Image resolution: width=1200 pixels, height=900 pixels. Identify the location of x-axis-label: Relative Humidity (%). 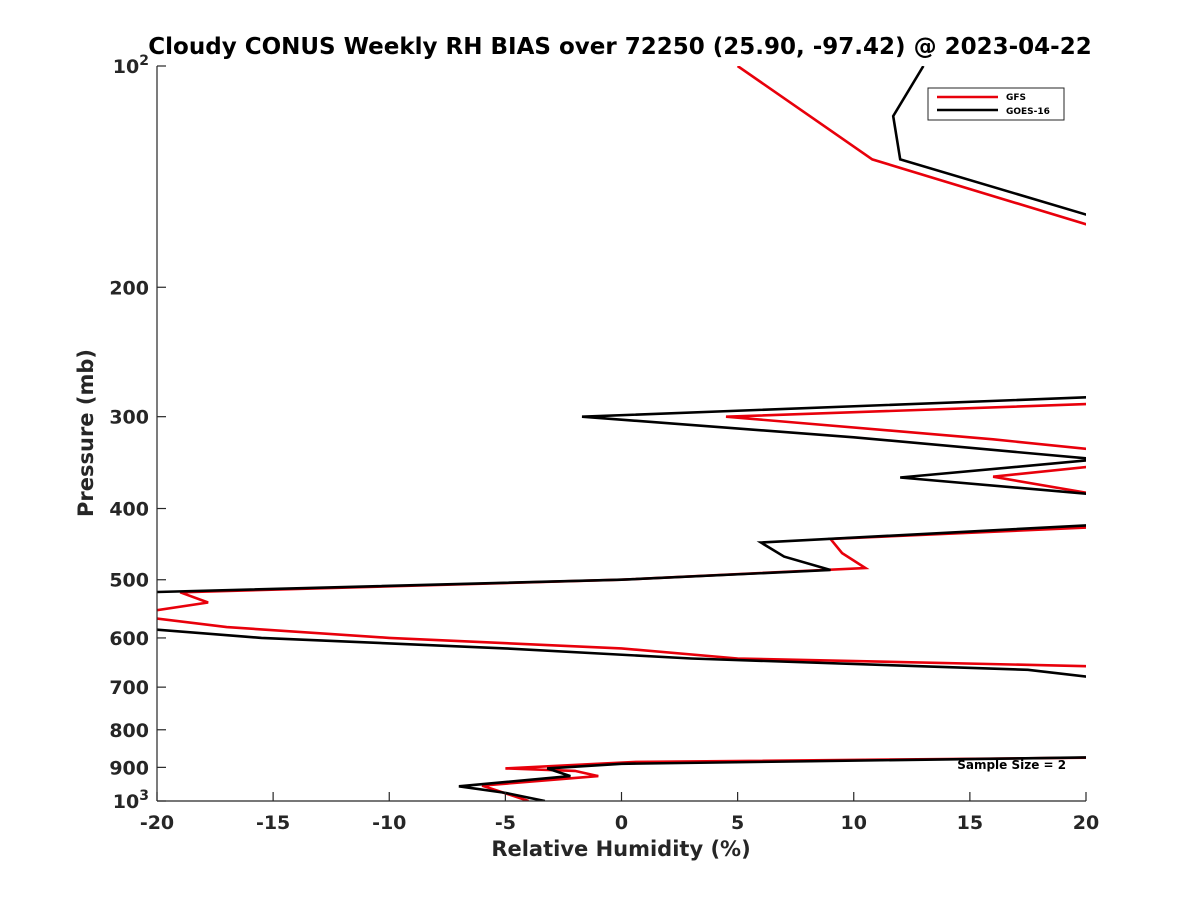
(620, 849).